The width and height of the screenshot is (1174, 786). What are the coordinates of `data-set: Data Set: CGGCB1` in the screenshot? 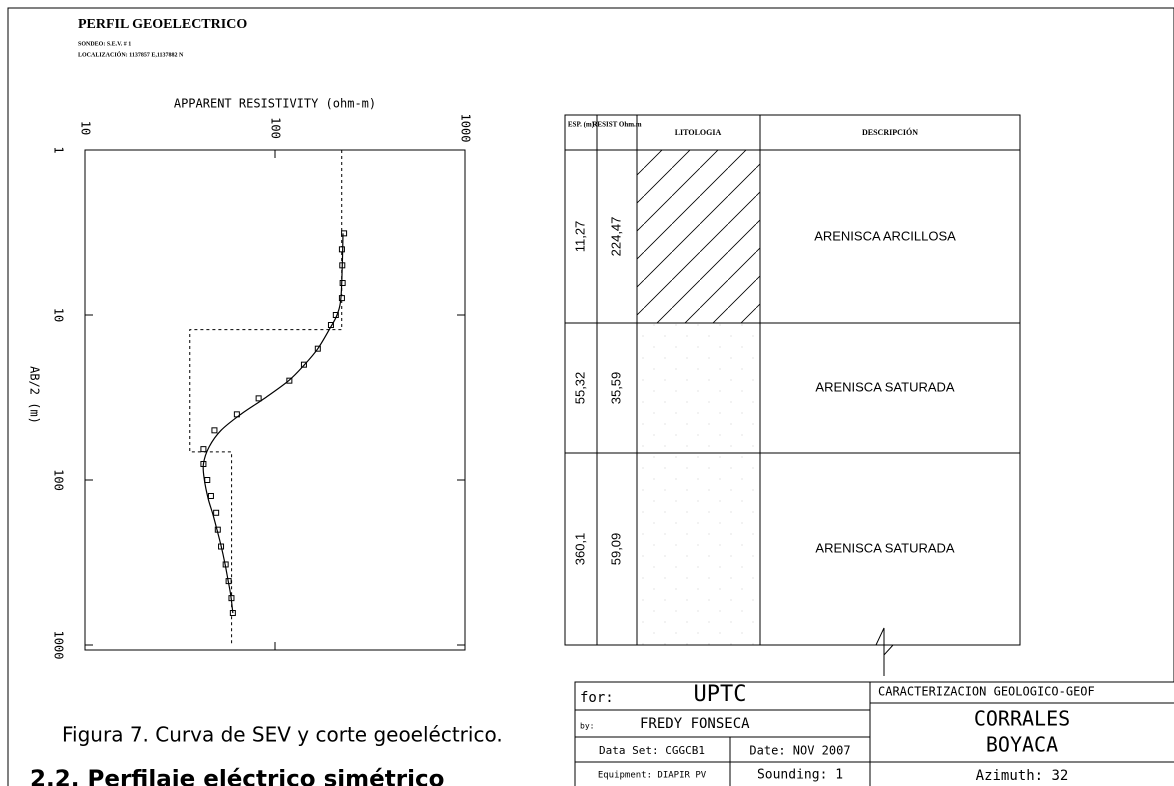 It's located at (652, 750).